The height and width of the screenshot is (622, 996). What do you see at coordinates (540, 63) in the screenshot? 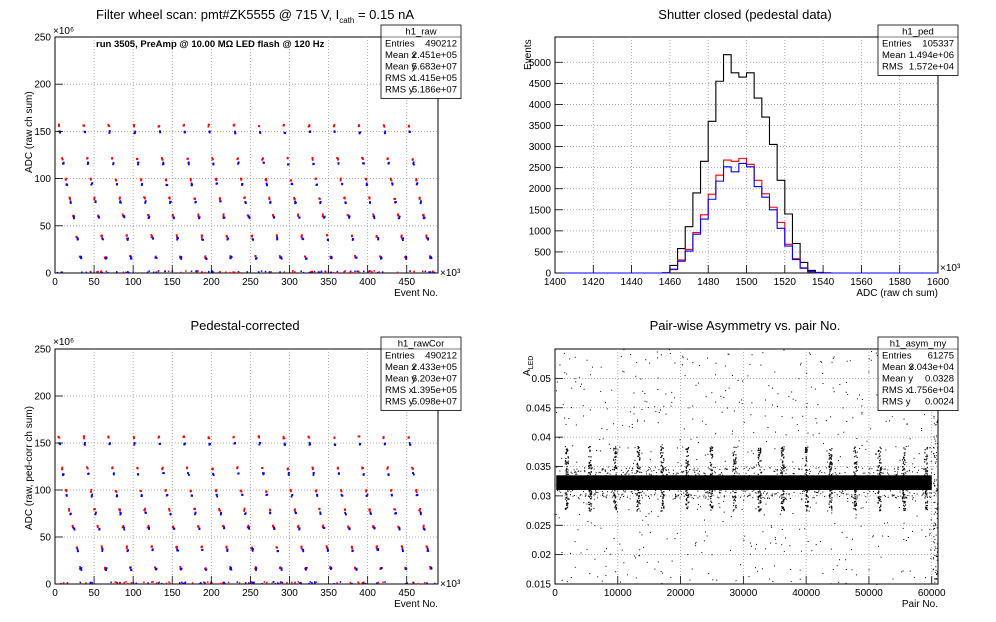
I see `ped-ytick-label: 5000` at bounding box center [540, 63].